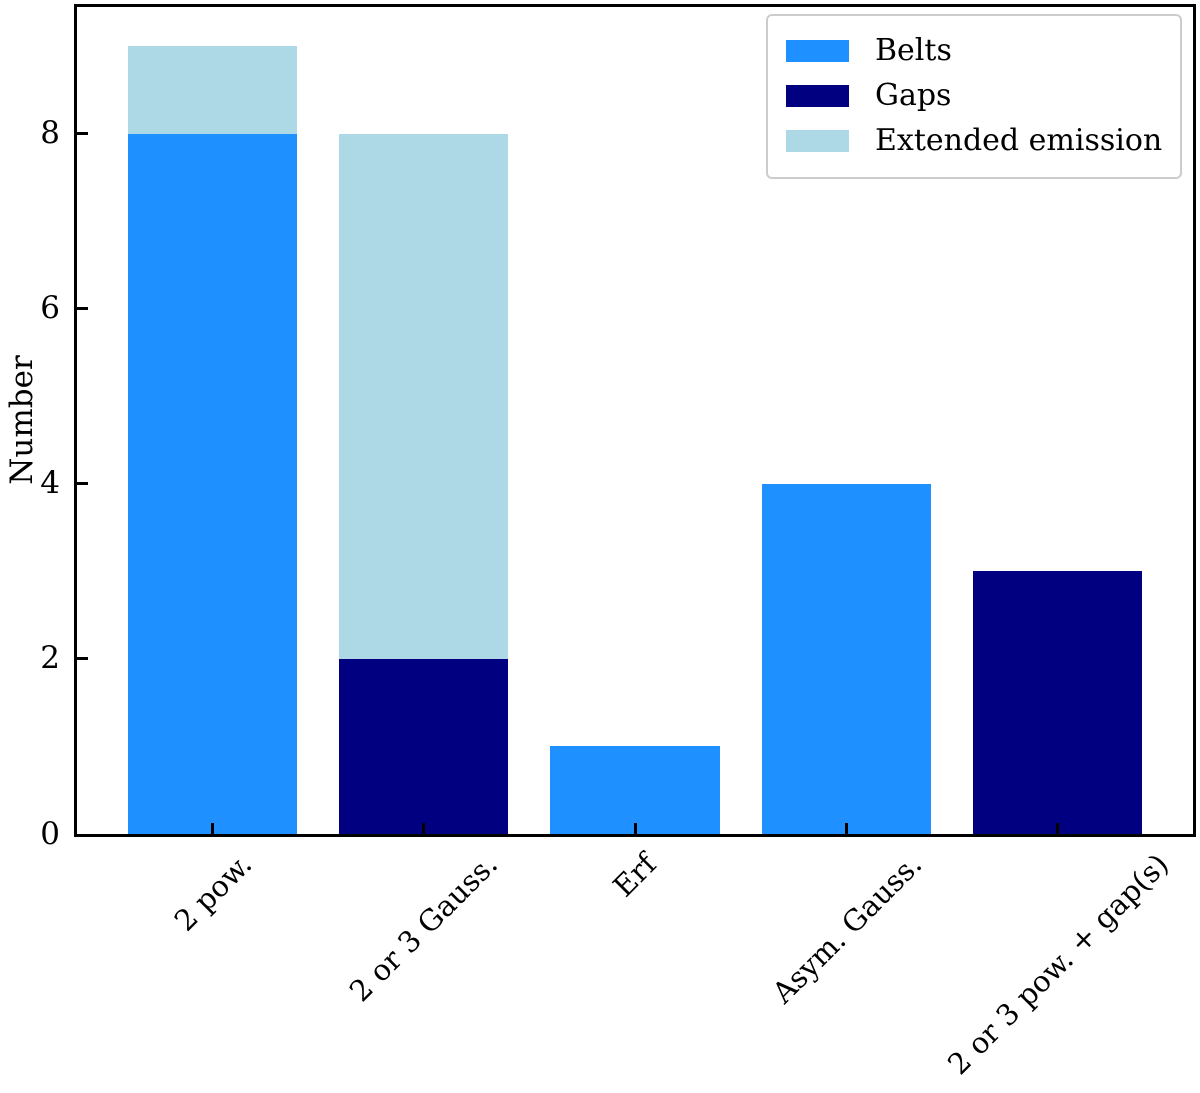  Describe the element at coordinates (846, 828) in the screenshot. I see `x-tick-asym-gauss` at that location.